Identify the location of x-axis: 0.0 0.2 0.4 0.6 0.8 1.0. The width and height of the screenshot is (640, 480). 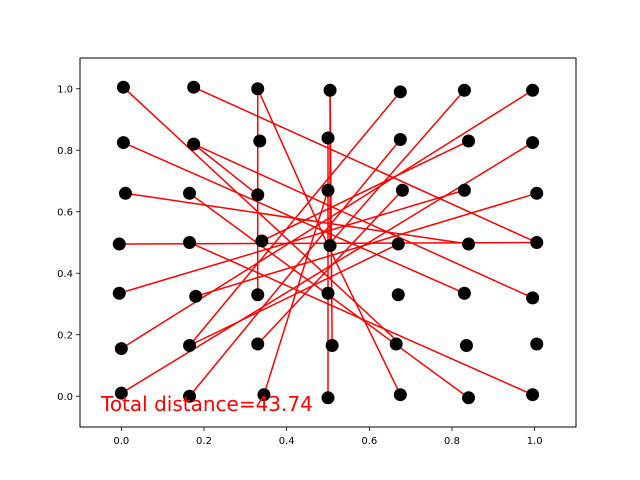
(328, 437).